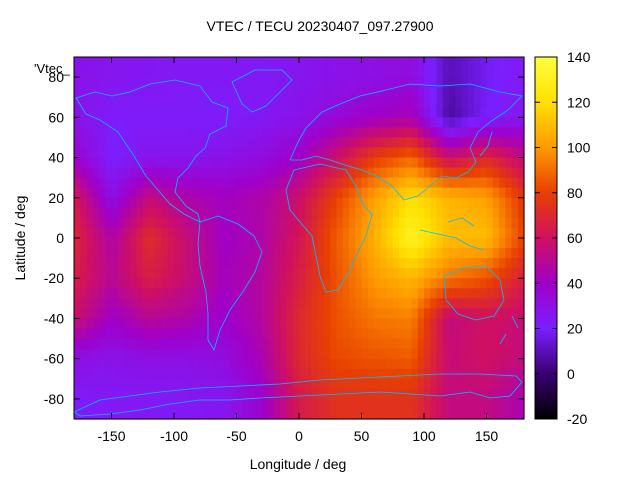  I want to click on chart-title: VTEC / TECU 20230407_097.27900, so click(320, 26).